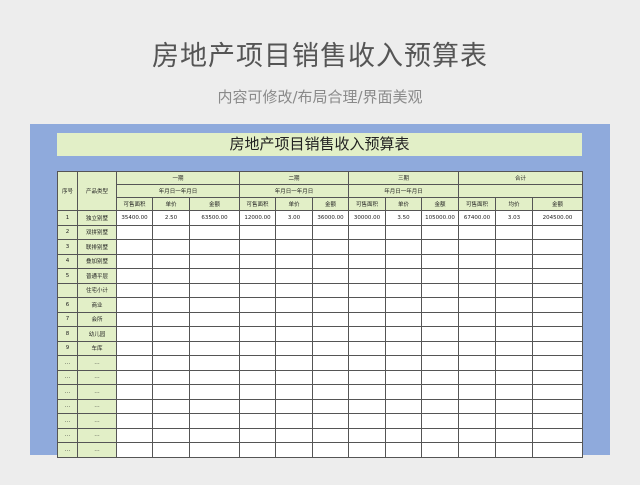 The width and height of the screenshot is (640, 485). Describe the element at coordinates (97, 290) in the screenshot. I see `row-type: 住宅小计` at that location.